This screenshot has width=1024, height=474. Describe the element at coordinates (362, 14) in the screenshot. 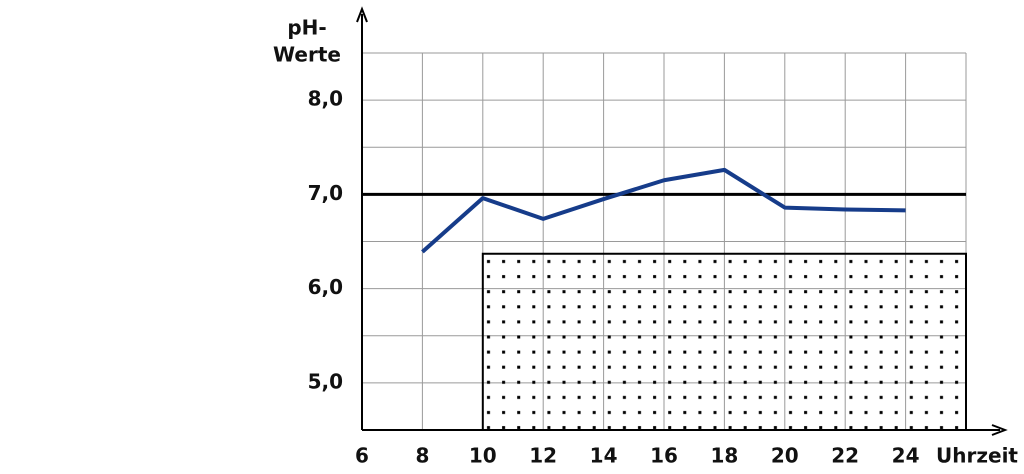

I see `y-axis-arrow` at that location.